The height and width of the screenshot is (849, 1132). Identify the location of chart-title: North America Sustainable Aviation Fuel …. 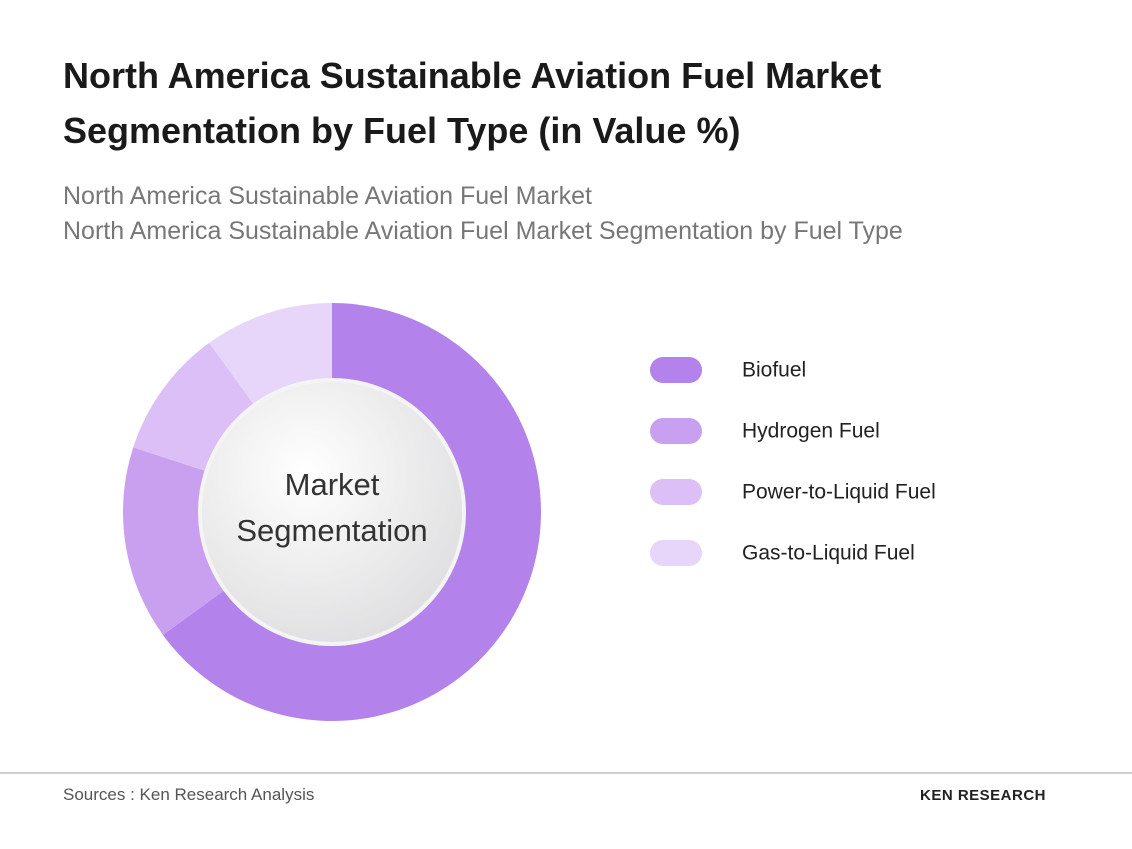
(472, 103).